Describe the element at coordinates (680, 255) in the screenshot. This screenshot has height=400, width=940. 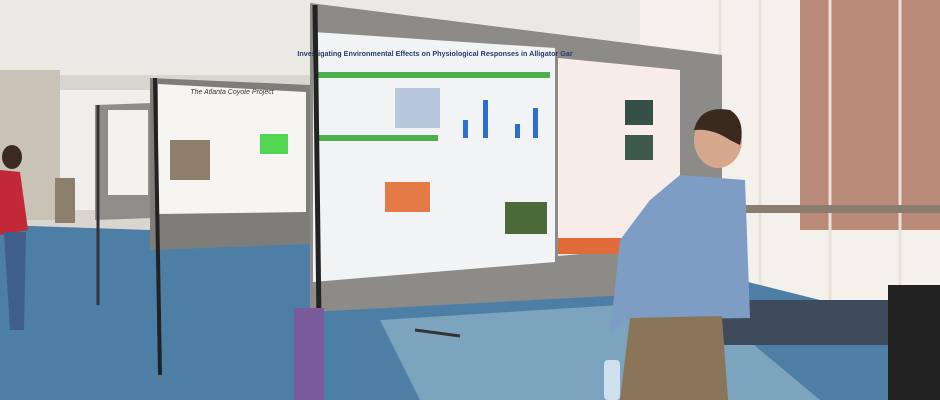
I see `person-shirt` at that location.